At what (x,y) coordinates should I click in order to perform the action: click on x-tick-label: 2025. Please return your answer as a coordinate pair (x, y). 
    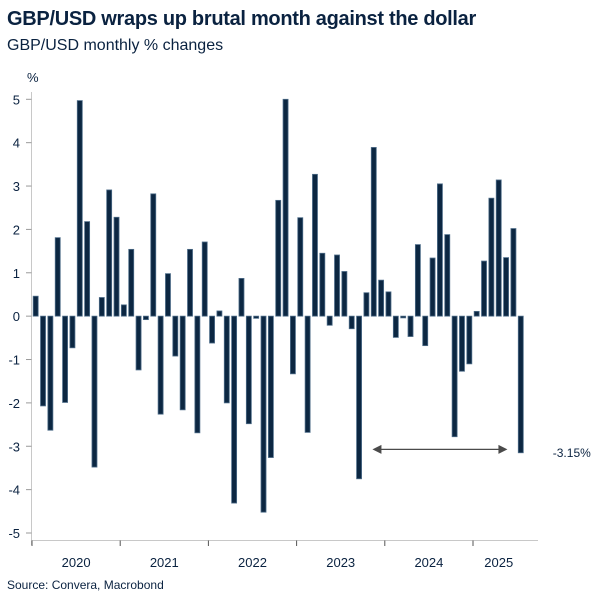
    Looking at the image, I should click on (498, 562).